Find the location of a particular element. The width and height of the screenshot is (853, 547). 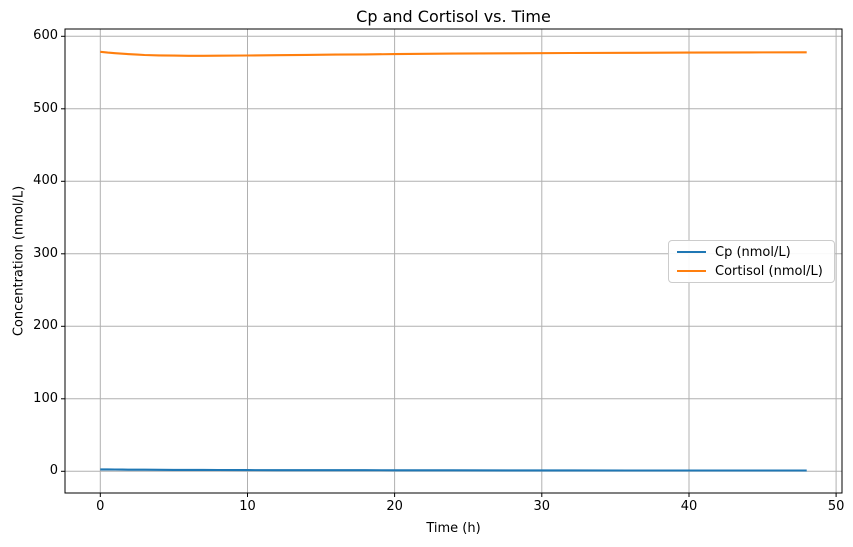

y-axis-label: Concentration (nmol/L) is located at coordinates (19, 261).